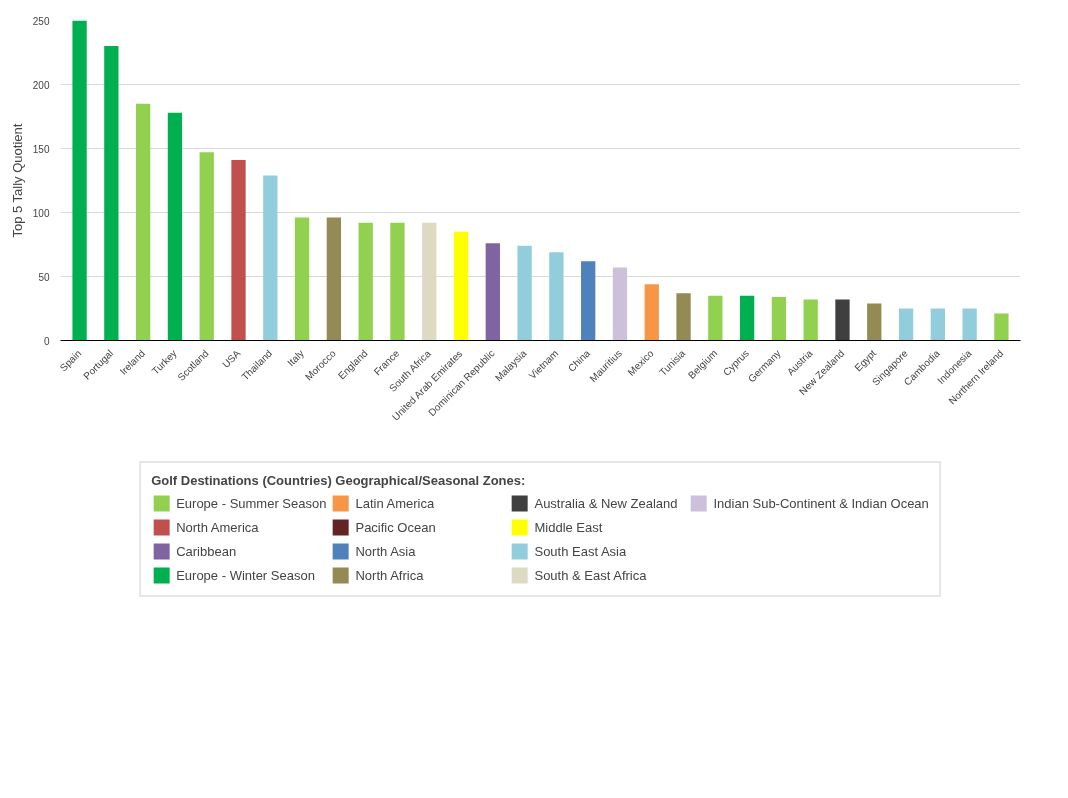  I want to click on y-tick-label: 200, so click(41, 85).